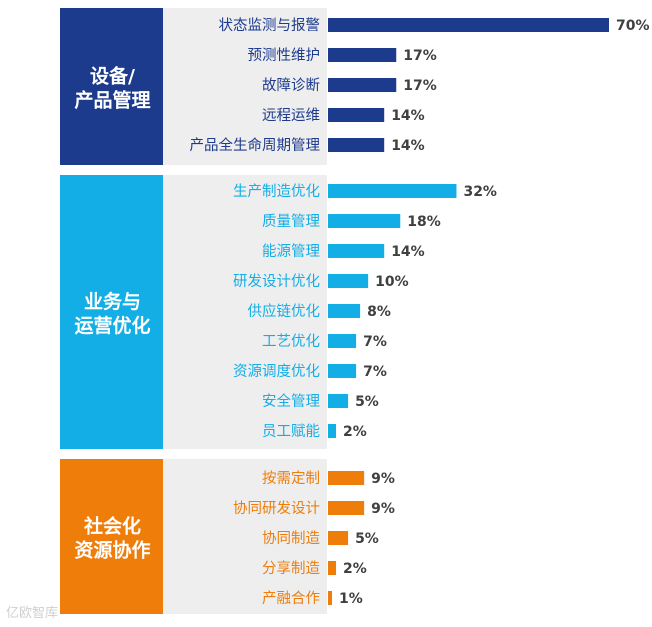 Image resolution: width=652 pixels, height=627 pixels. What do you see at coordinates (276, 191) in the screenshot?
I see `category-label: 生产制造优化` at bounding box center [276, 191].